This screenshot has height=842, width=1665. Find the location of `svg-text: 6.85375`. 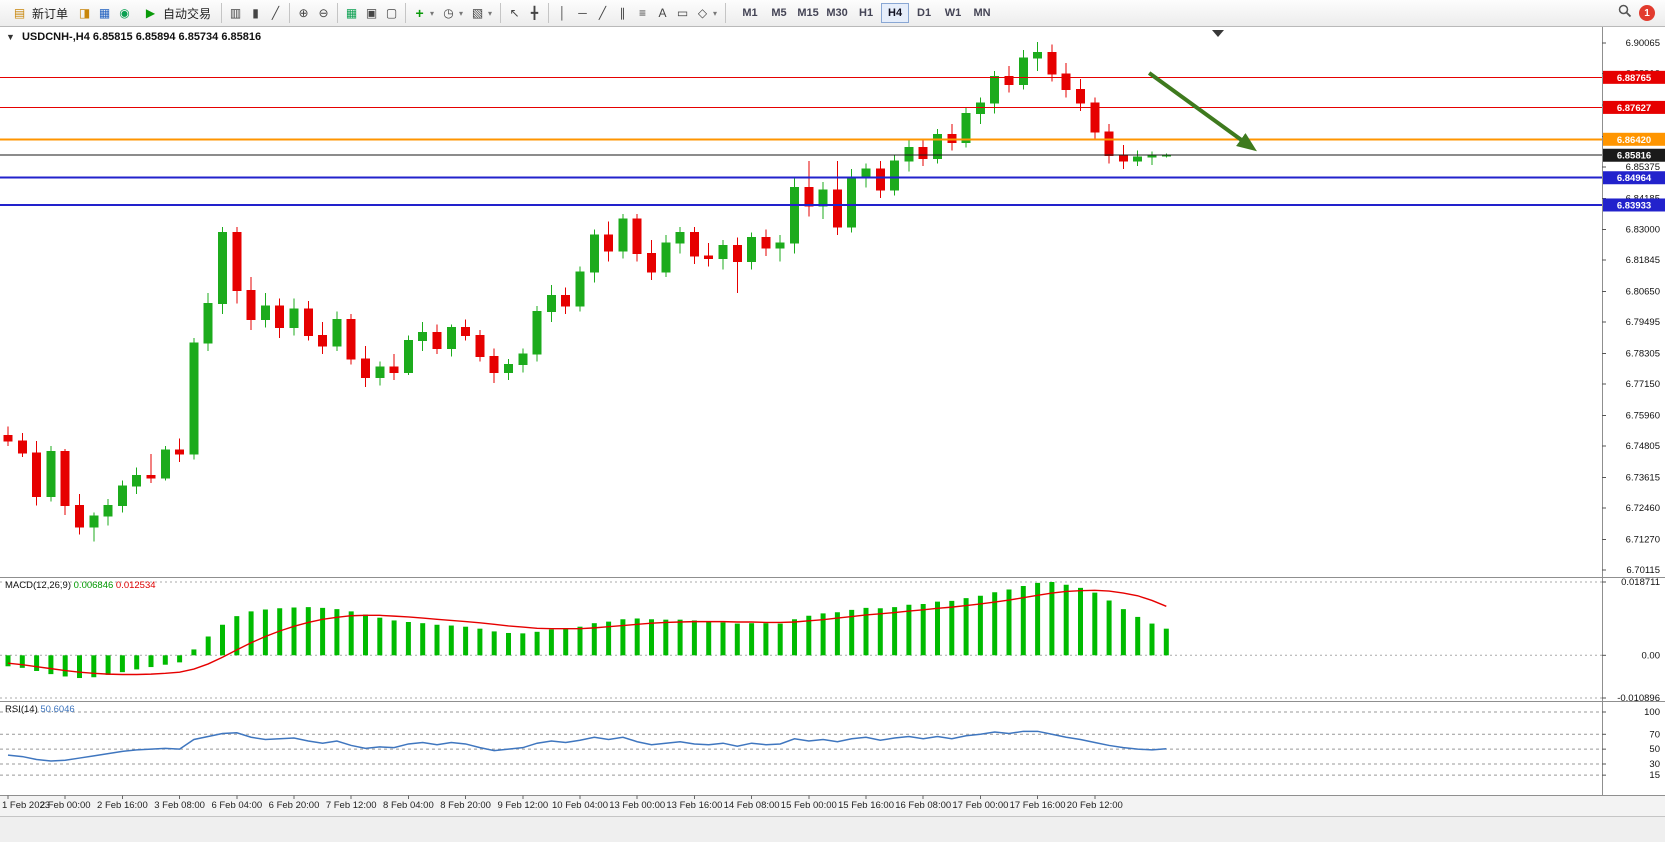

svg-text: 6.85375 is located at coordinates (1643, 167).